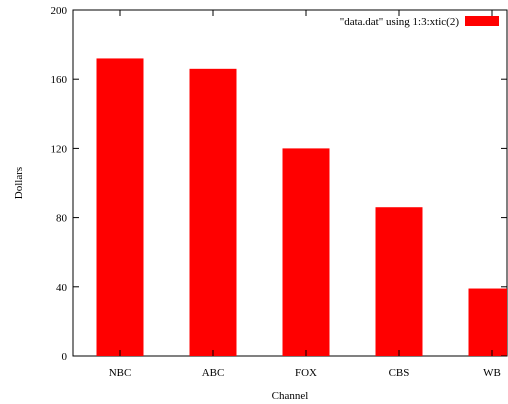 The height and width of the screenshot is (404, 508). Describe the element at coordinates (290, 396) in the screenshot. I see `x-axis-label: Channel` at that location.